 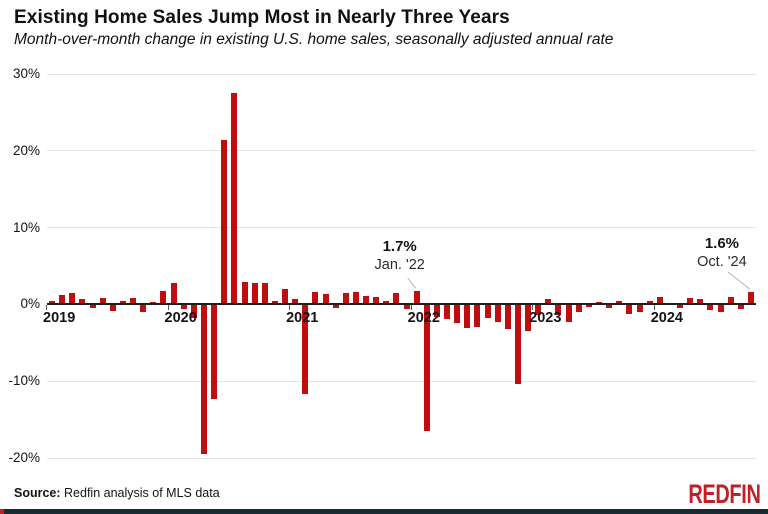 I want to click on y-axis-label: 20%, so click(x=26, y=150).